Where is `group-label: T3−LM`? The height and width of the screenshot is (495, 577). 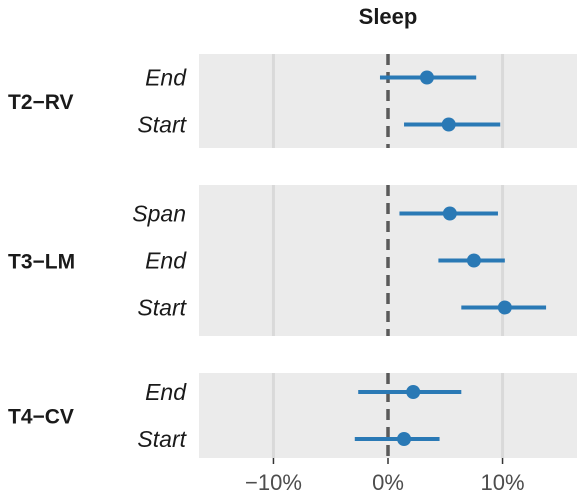 group-label: T3−LM is located at coordinates (41, 262).